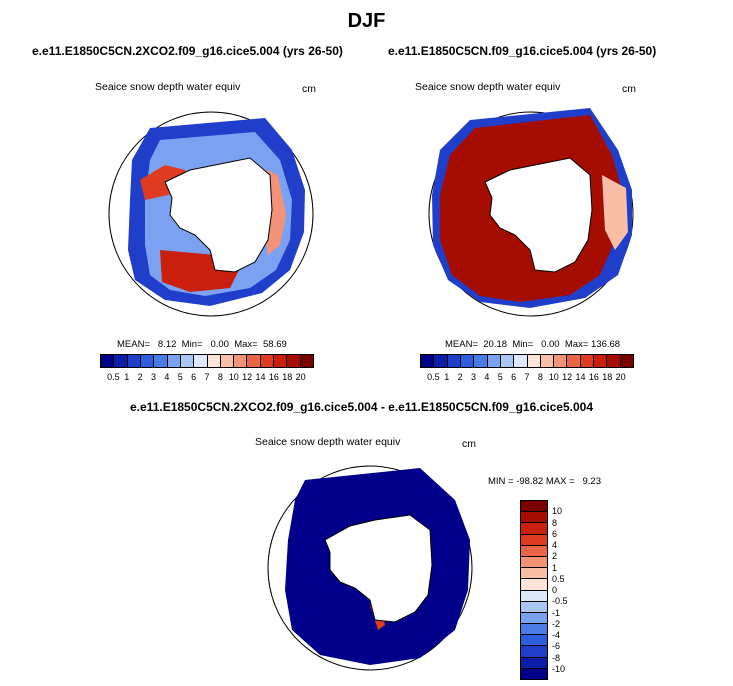 This screenshot has width=733, height=686. What do you see at coordinates (168, 87) in the screenshot?
I see `panel-1-variable: Seaice snow depth water equiv` at bounding box center [168, 87].